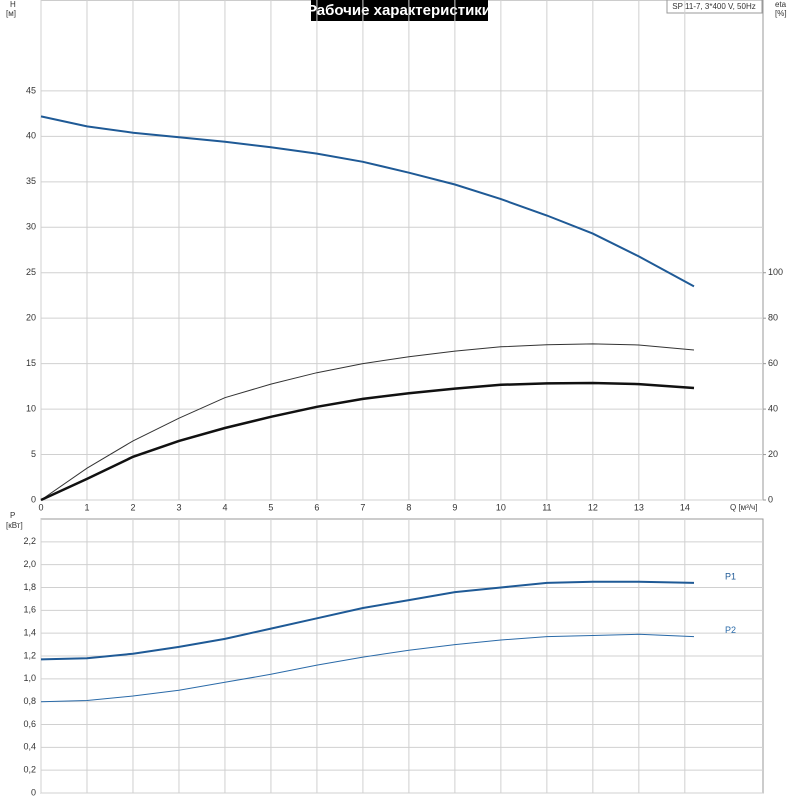 This screenshot has width=800, height=805. I want to click on y-tick-label: 1,4, so click(29, 633).